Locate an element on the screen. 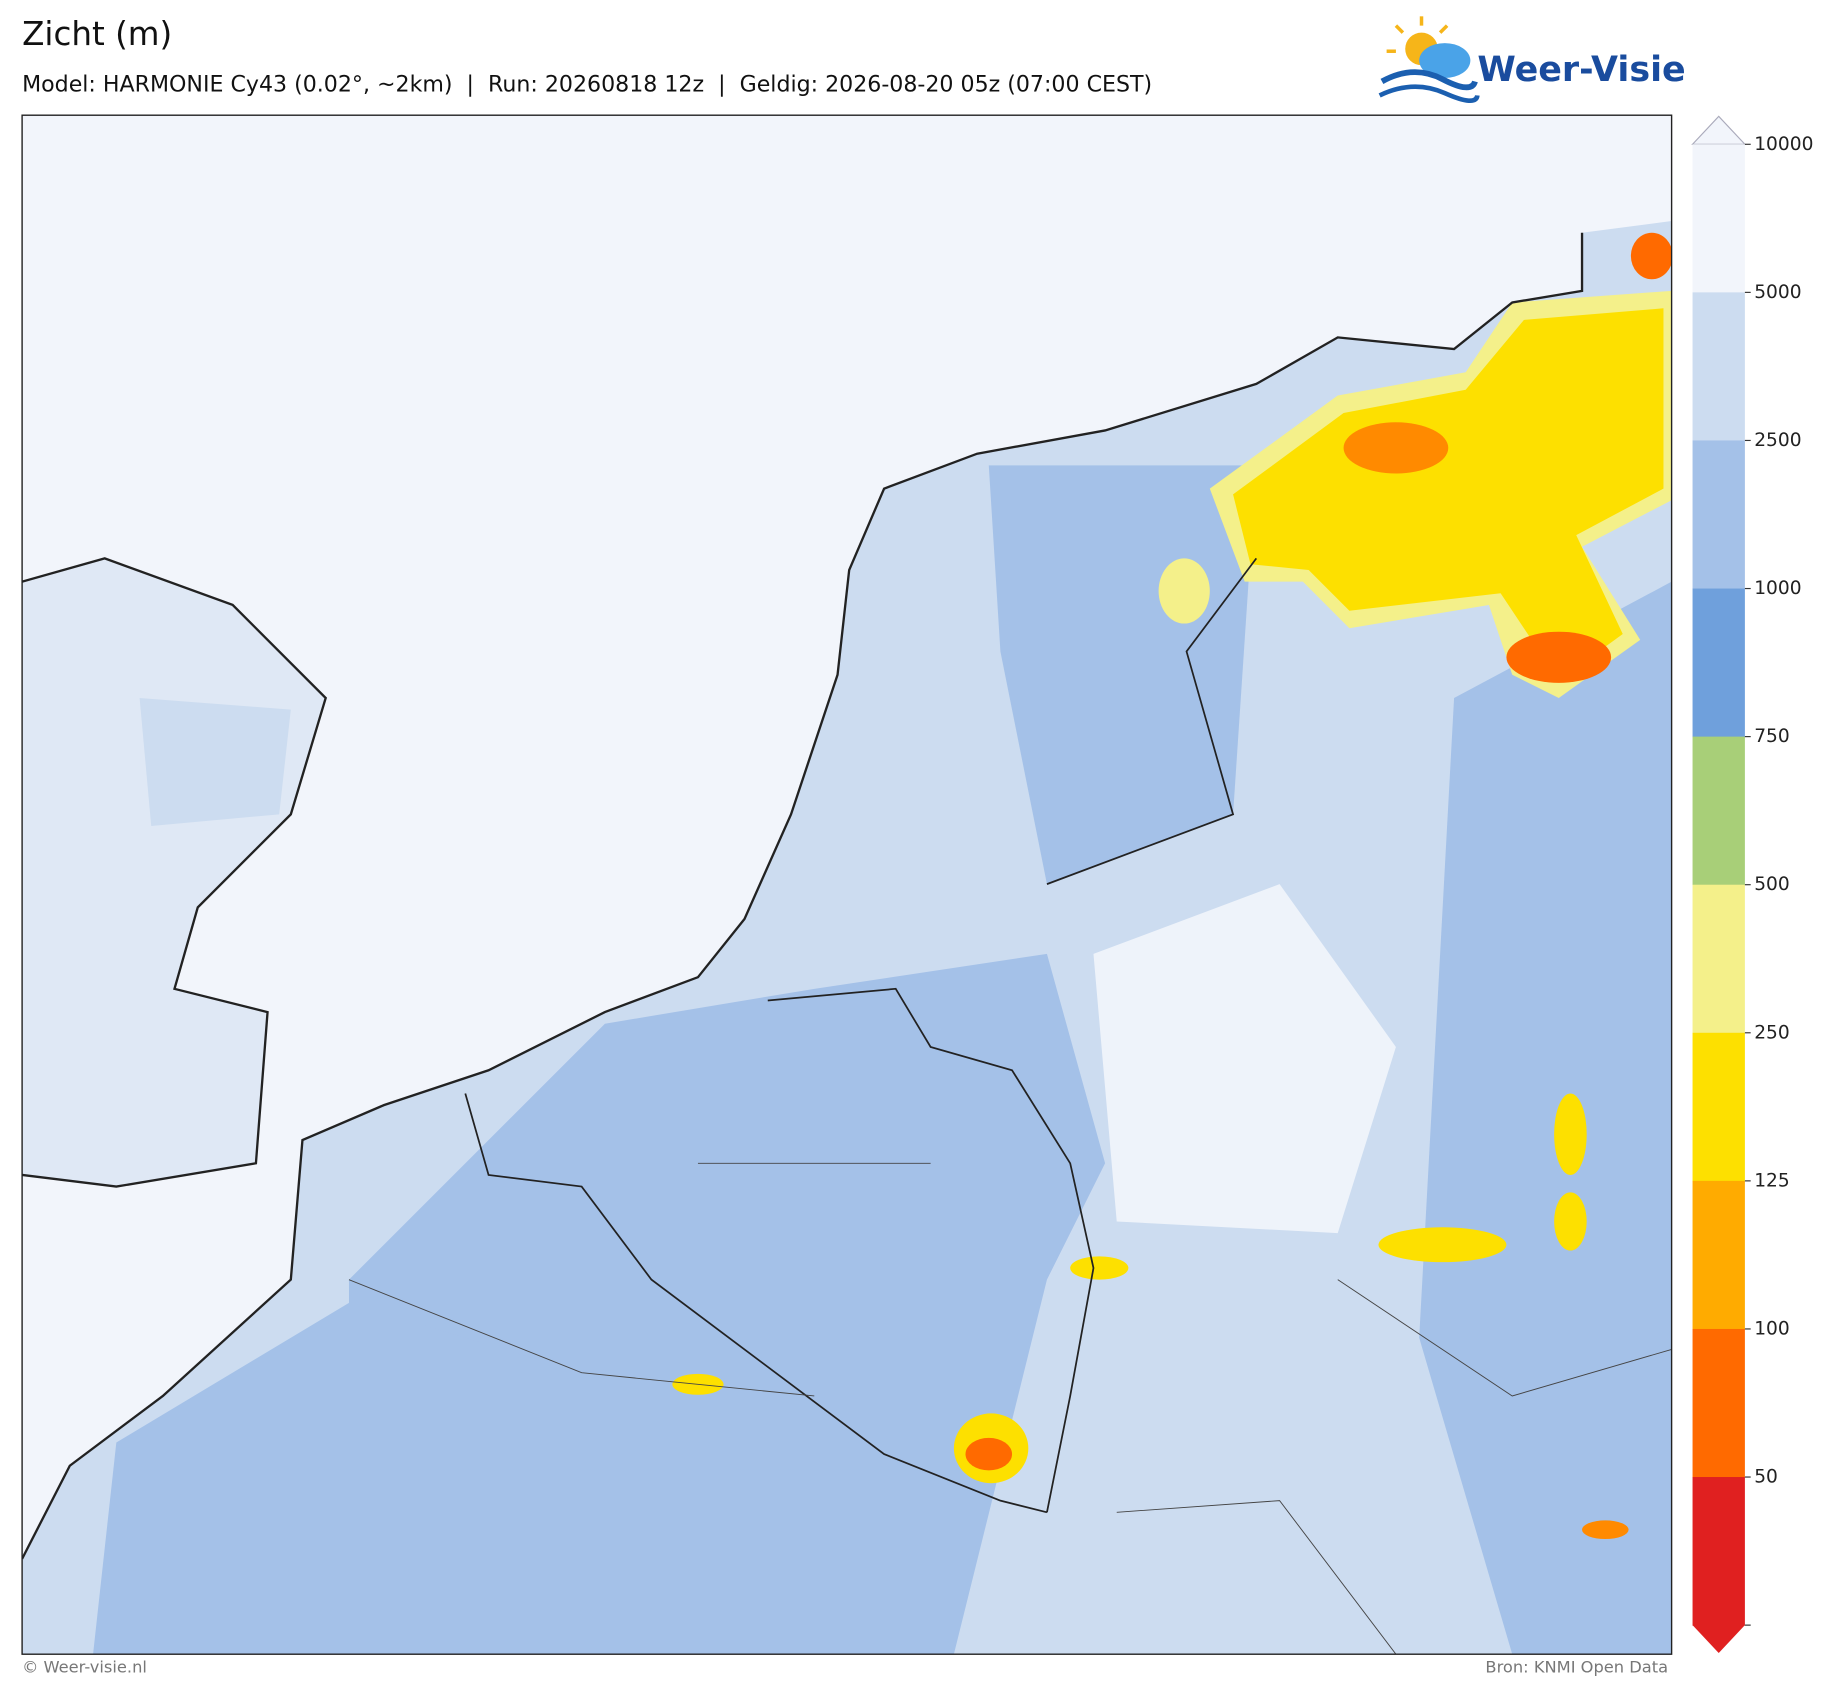 The image size is (1824, 1681). colorbar-tick-label: 1000 is located at coordinates (1777, 588).